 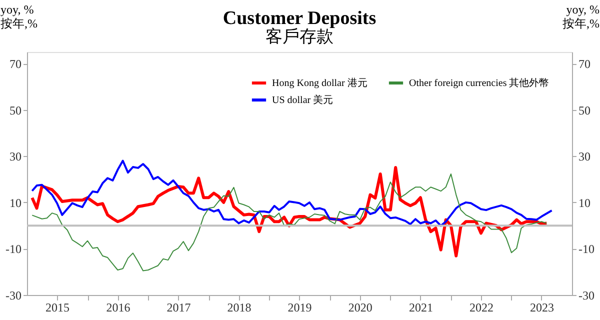 What do you see at coordinates (299, 18) in the screenshot?
I see `chart-title: Customer Deposits` at bounding box center [299, 18].